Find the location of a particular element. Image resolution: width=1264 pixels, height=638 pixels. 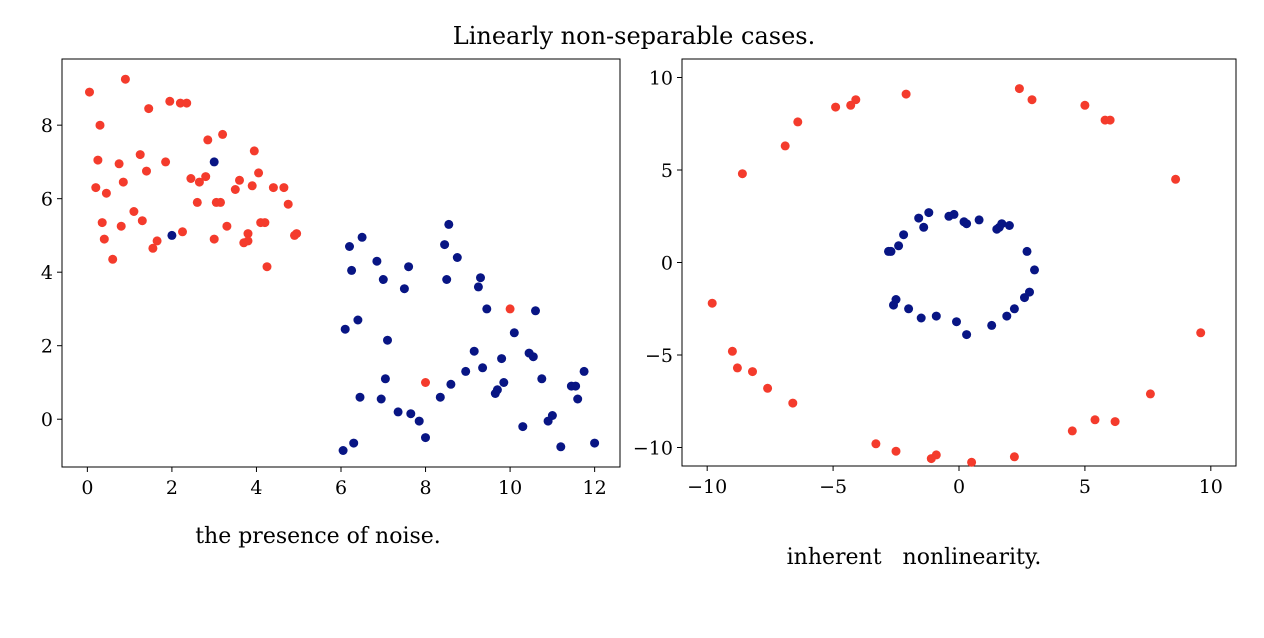

noise-caption: the presence of noise. is located at coordinates (318, 536).